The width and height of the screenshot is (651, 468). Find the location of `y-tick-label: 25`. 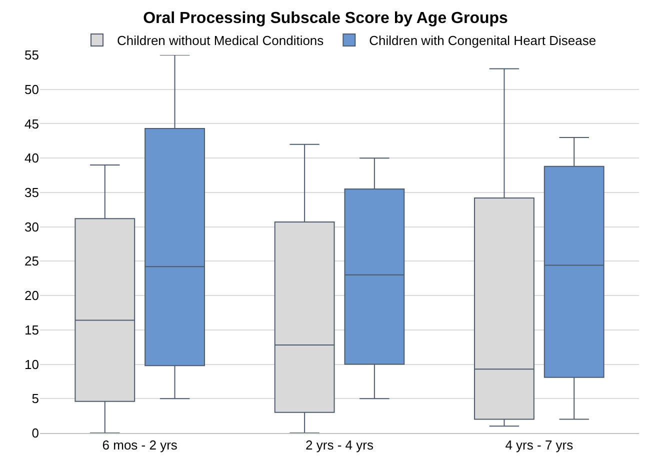

y-tick-label: 25 is located at coordinates (31, 261).